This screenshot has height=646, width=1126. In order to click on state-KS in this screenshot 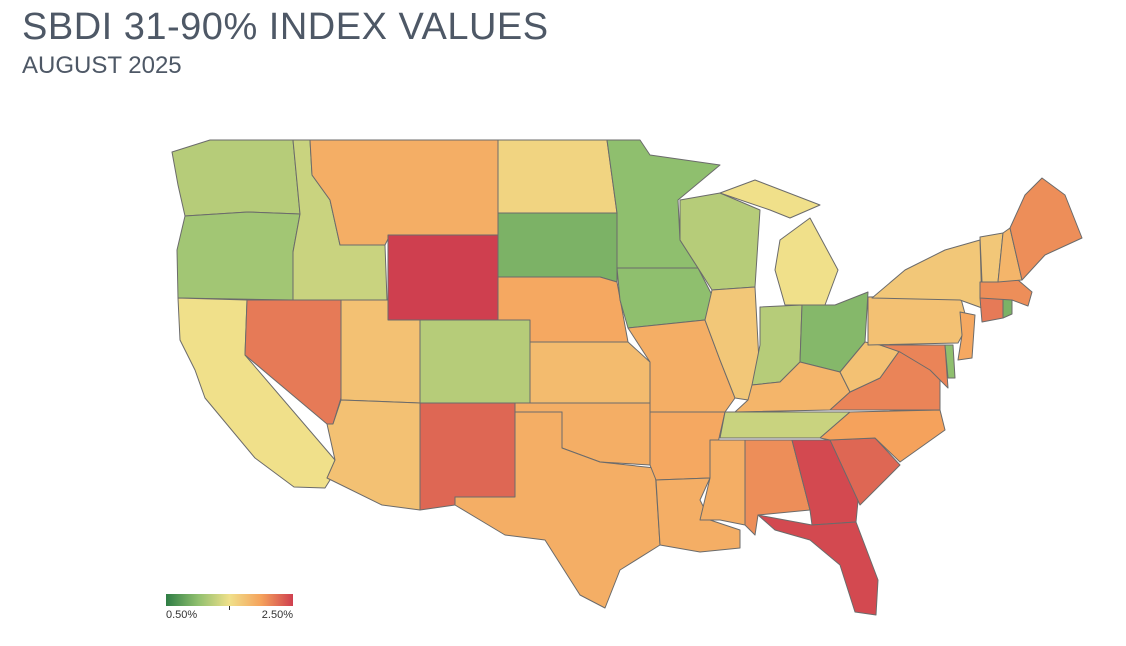, I will do `click(590, 372)`.